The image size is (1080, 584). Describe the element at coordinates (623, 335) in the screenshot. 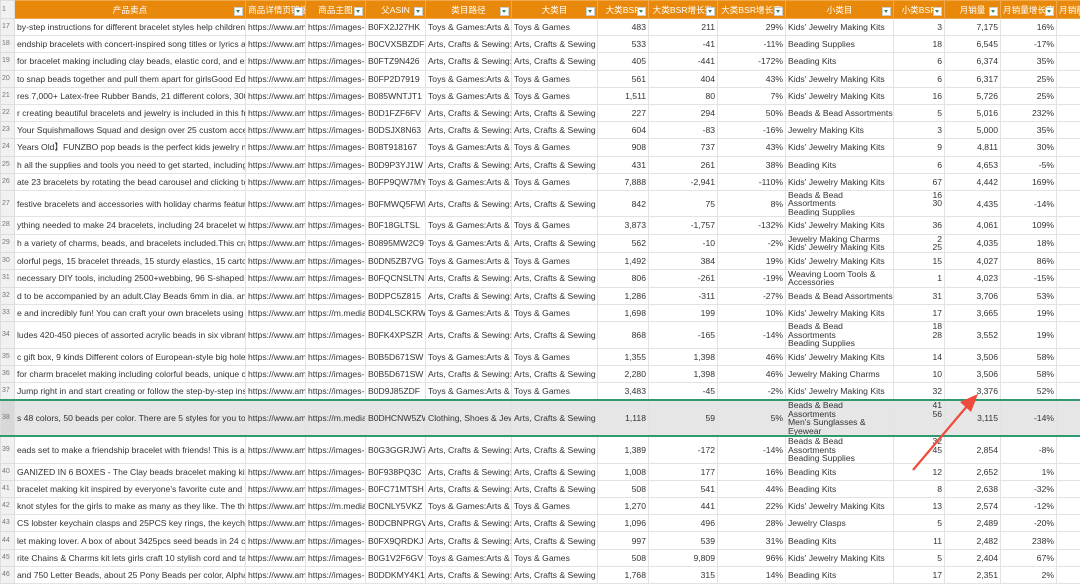

I see `cell-main-bsr: 868` at that location.